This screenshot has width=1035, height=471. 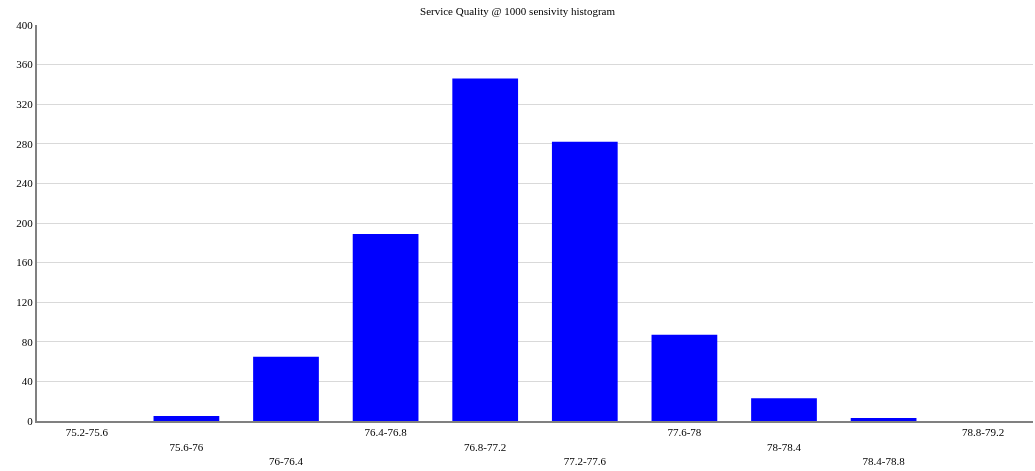 I want to click on chart-title: Service Quality @ 1000 sensivity histogram, so click(x=518, y=10).